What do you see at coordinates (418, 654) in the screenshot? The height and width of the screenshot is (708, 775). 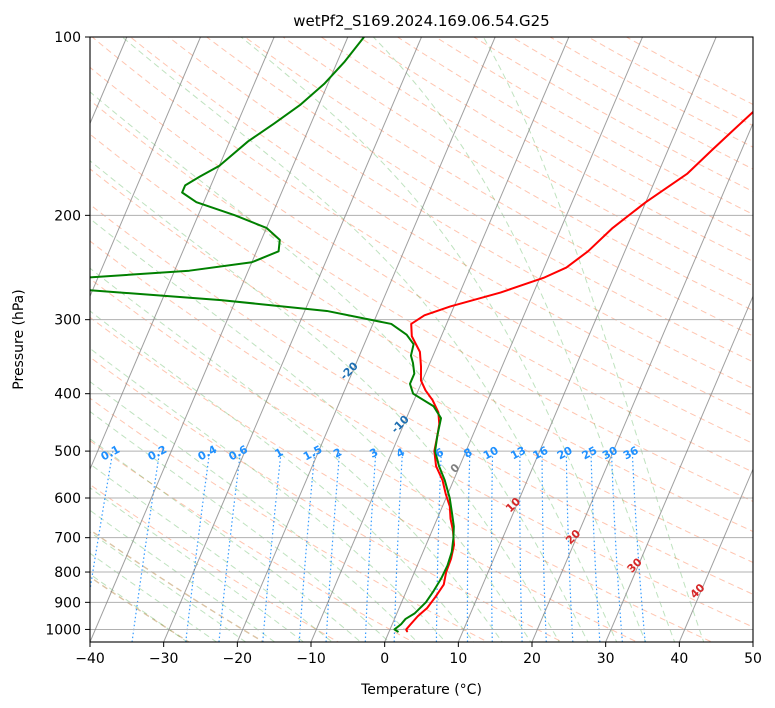 I see `x-axis-ticks: −40 −30 −20 −10 0 10 20 30 40 50` at bounding box center [418, 654].